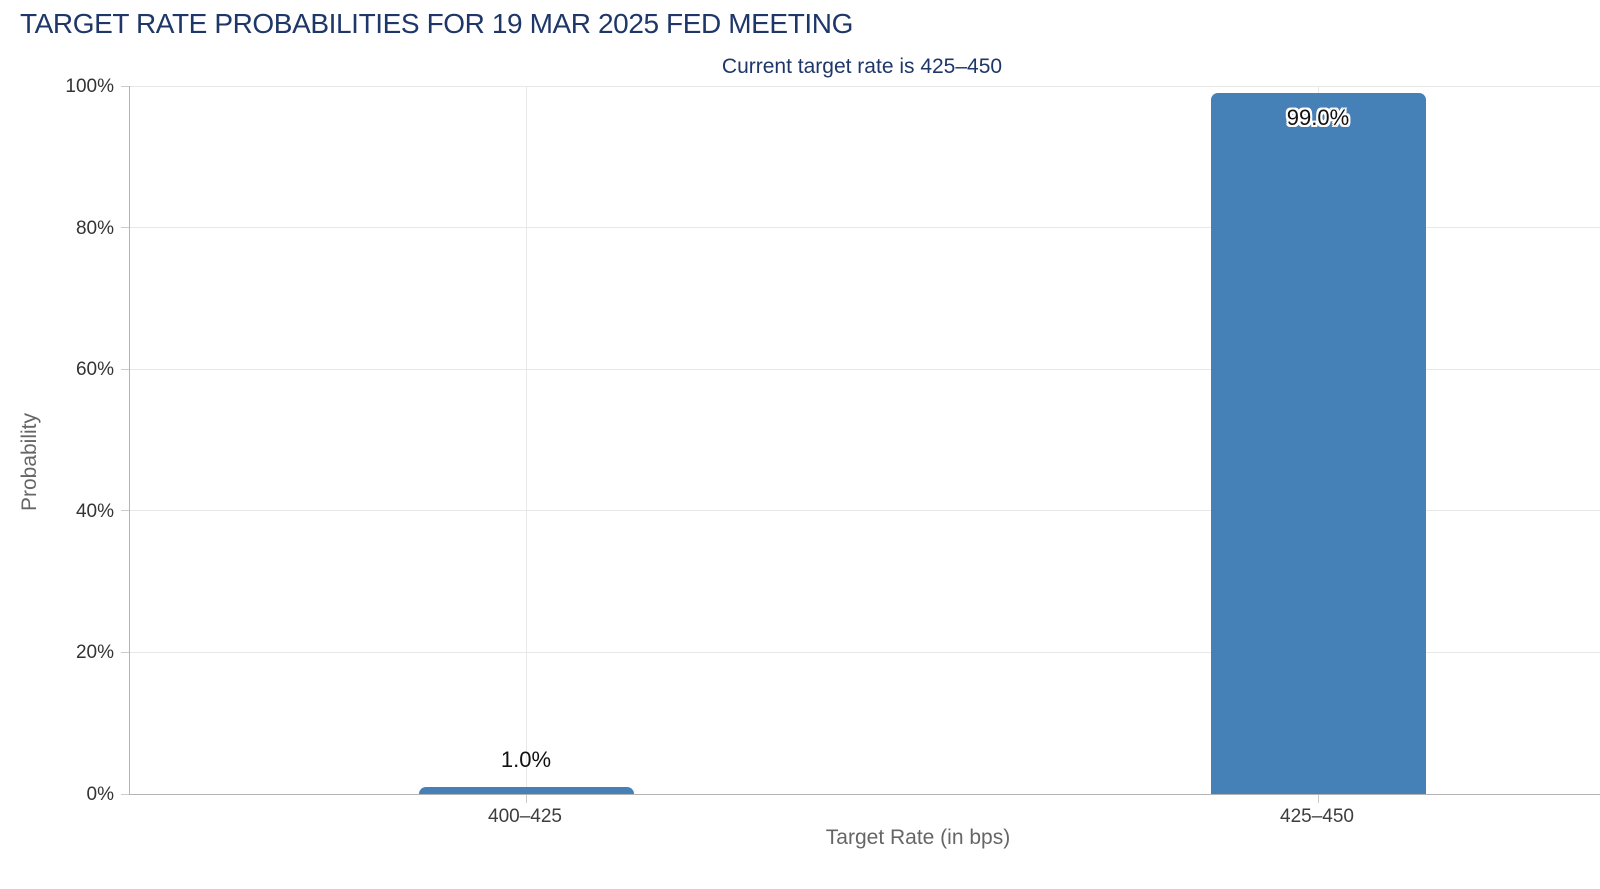 The image size is (1600, 889). I want to click on x-tick-label: 400–425, so click(525, 816).